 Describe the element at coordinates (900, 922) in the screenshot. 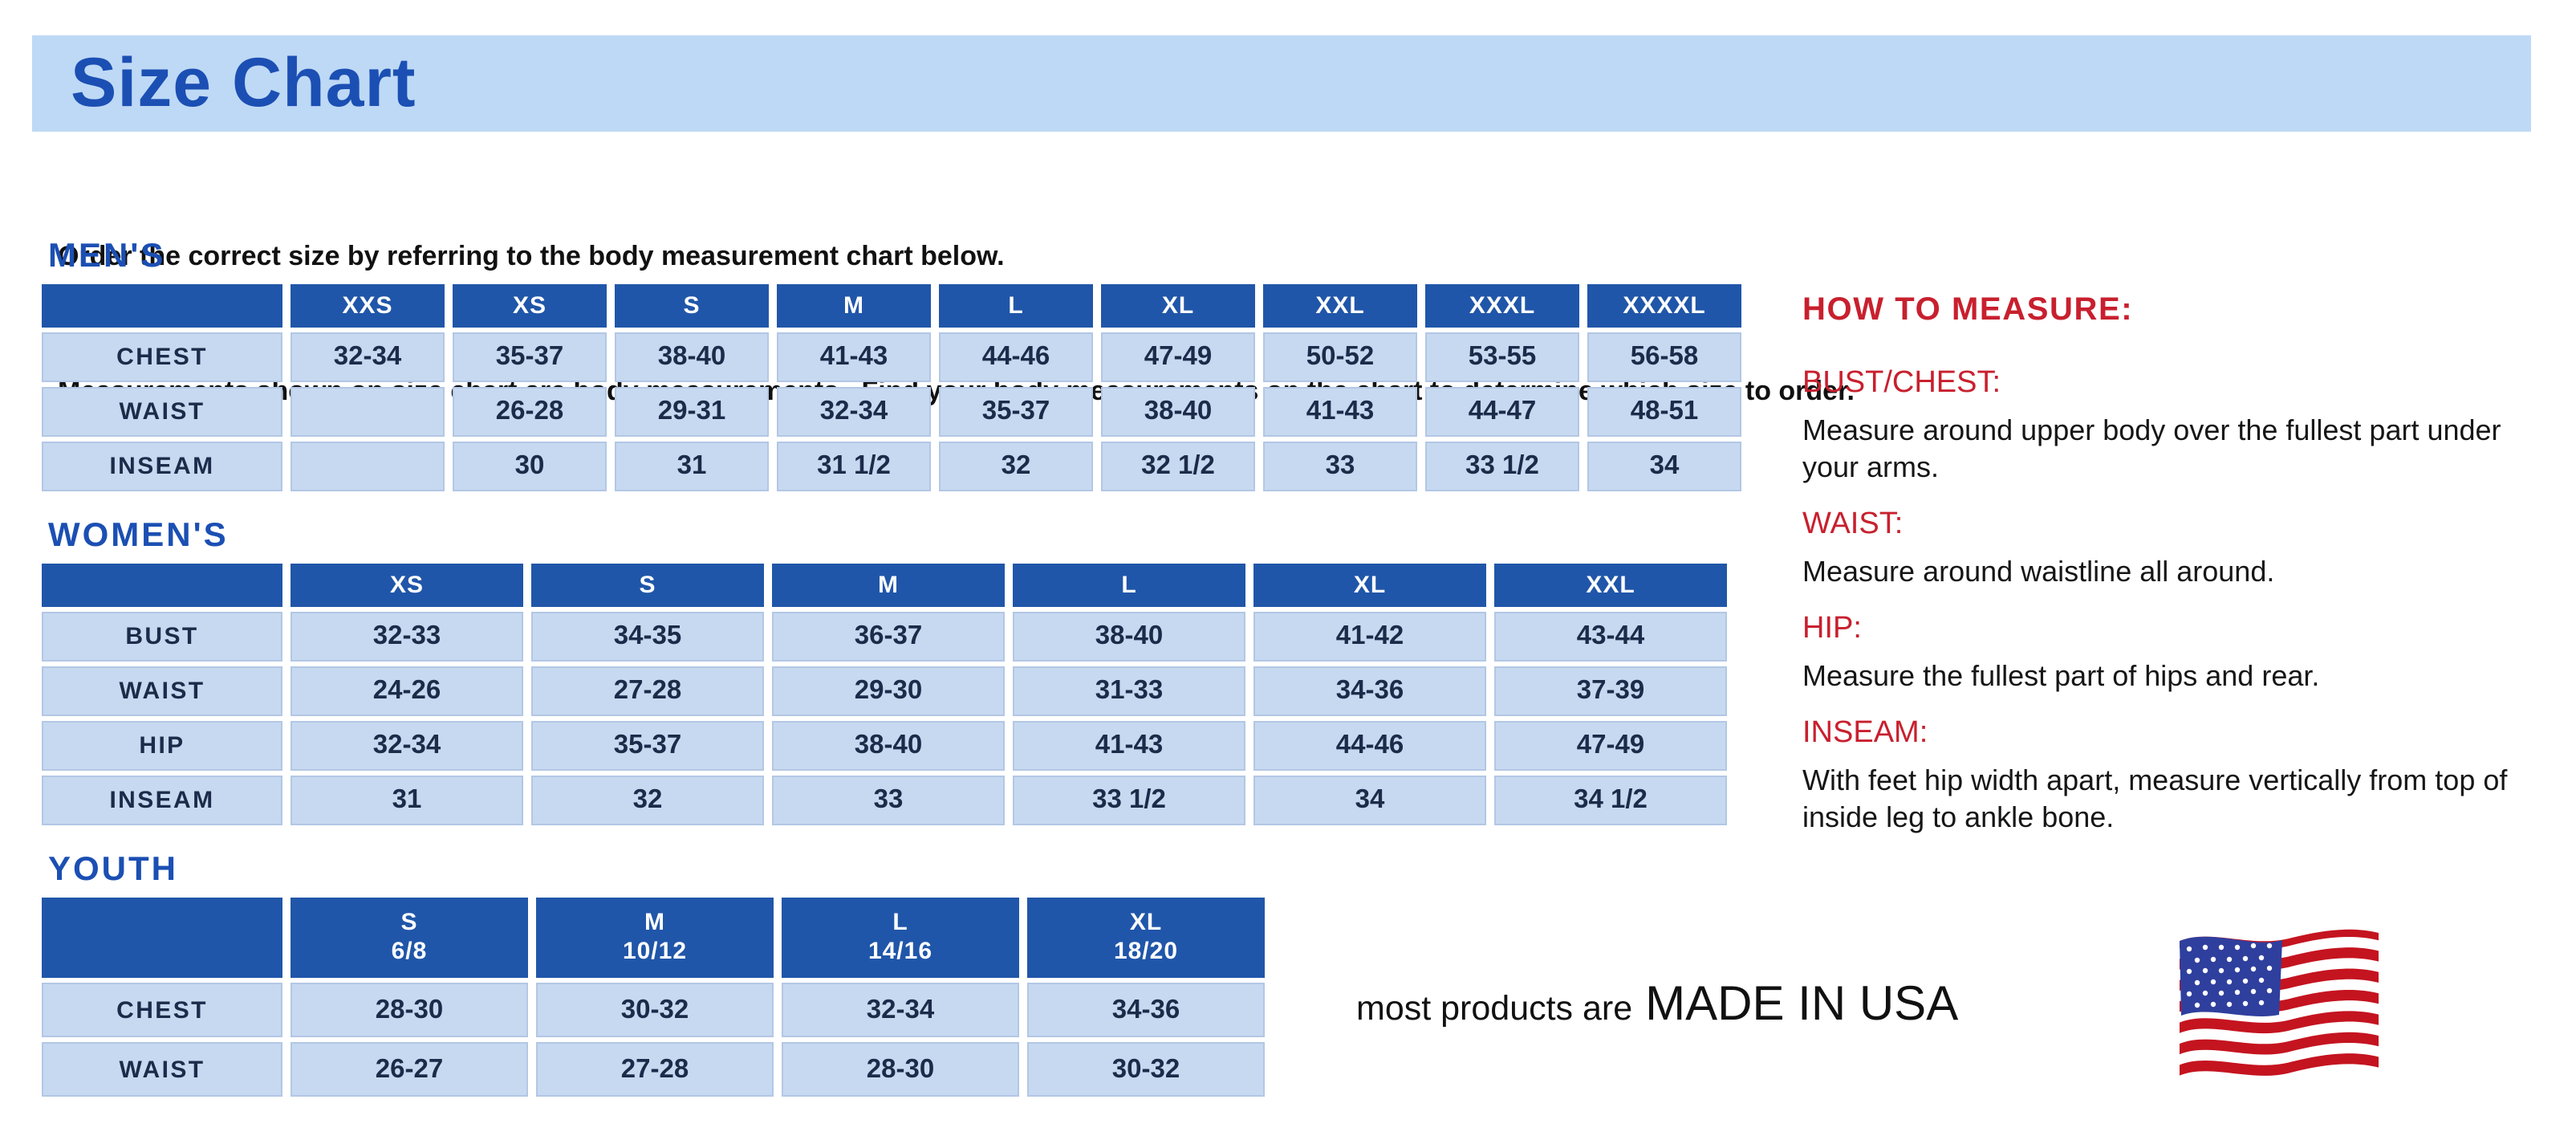

I see `size-label: L` at that location.